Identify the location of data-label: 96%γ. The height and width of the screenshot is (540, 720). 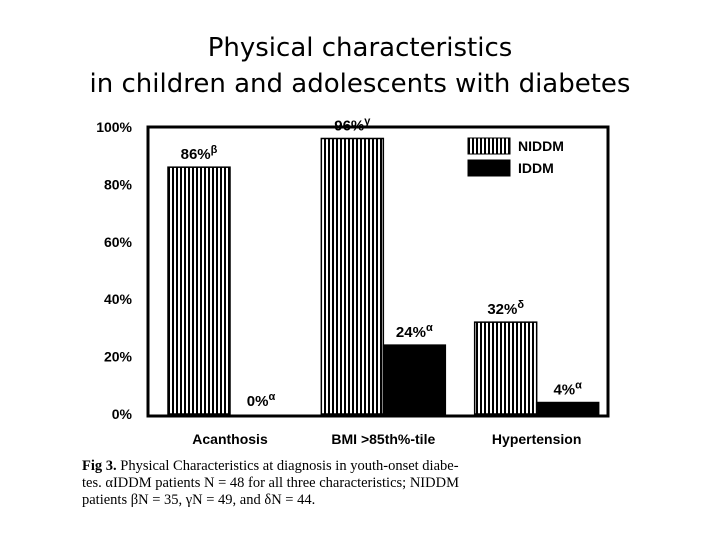
(352, 124).